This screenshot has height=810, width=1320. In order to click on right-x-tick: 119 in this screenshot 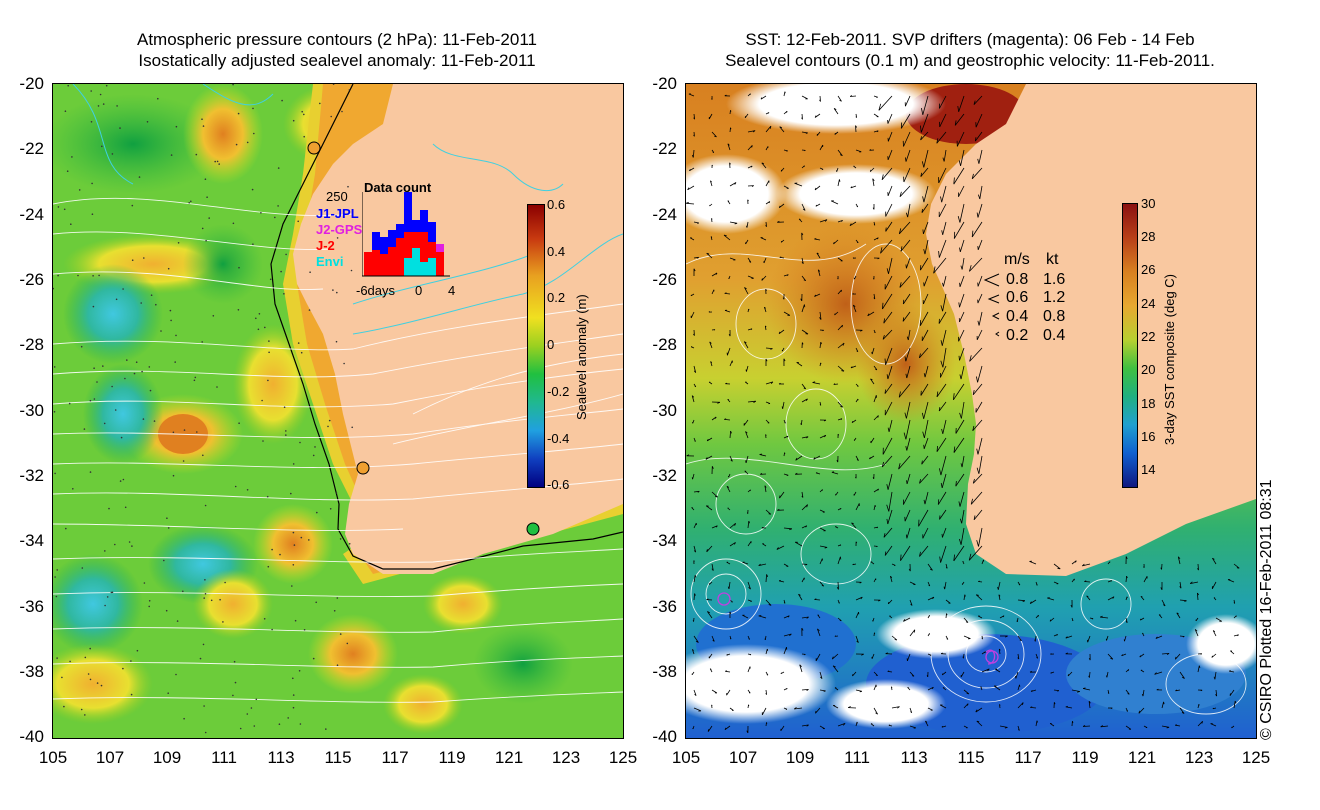, I will do `click(1085, 757)`.